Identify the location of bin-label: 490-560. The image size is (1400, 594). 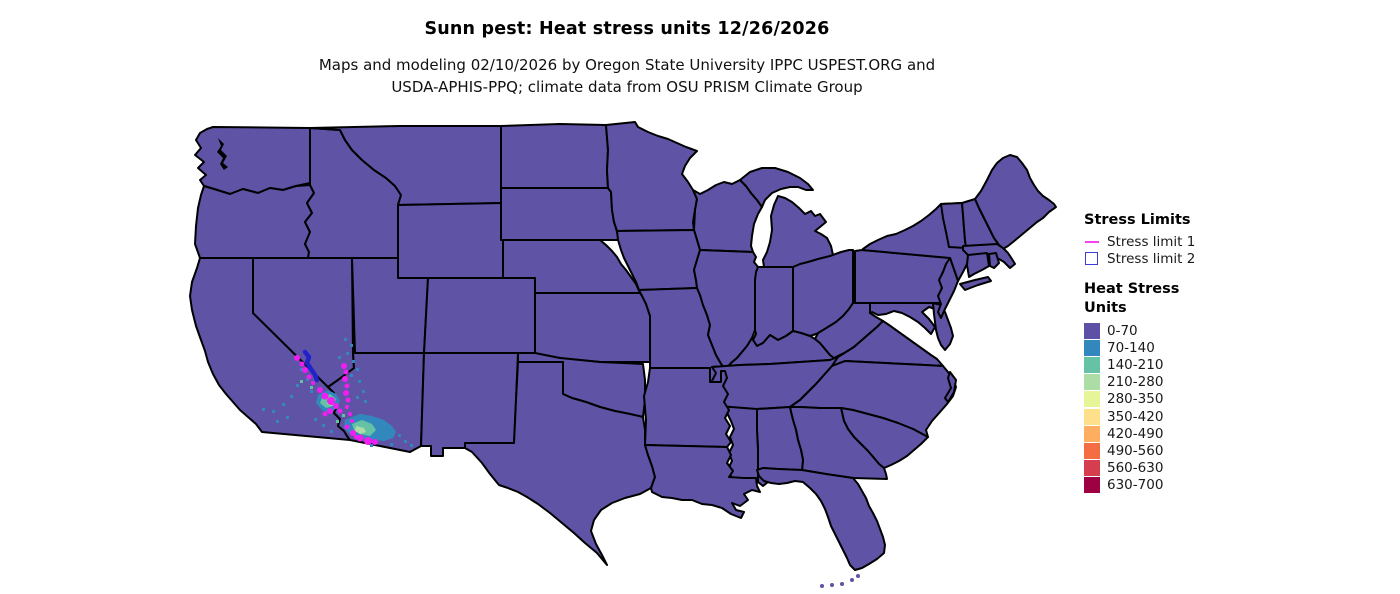
(1135, 450).